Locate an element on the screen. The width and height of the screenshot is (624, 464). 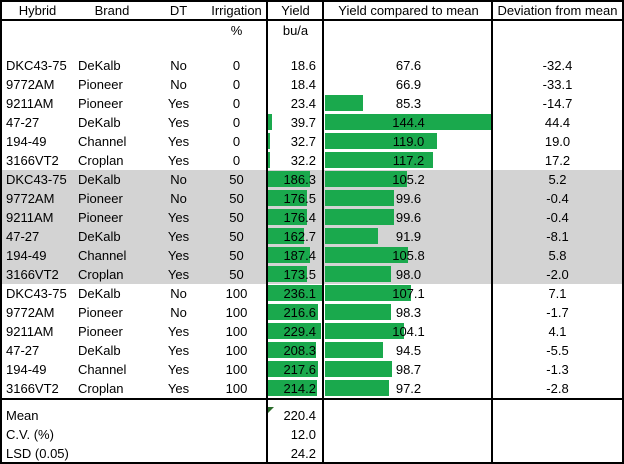
cell-deviation: 44.4 is located at coordinates (557, 122).